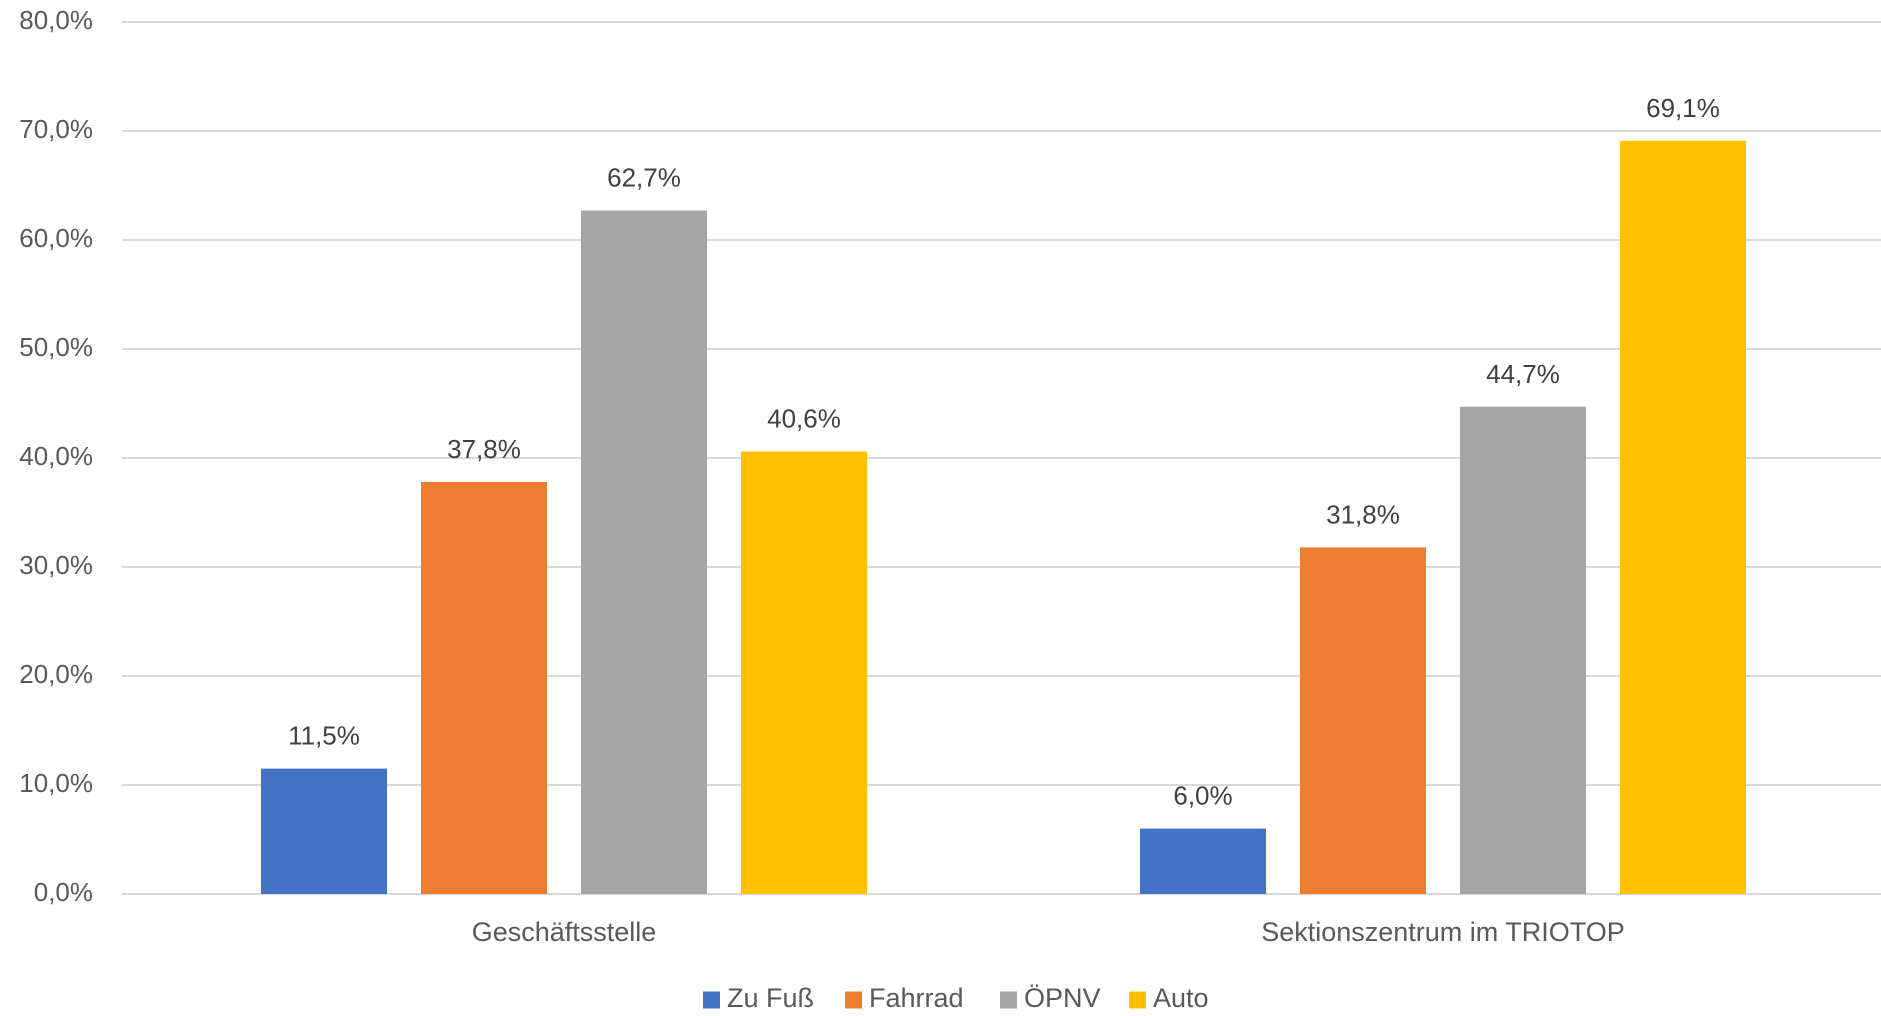 The image size is (1881, 1016). What do you see at coordinates (1683, 108) in the screenshot?
I see `data-label: 69,1%` at bounding box center [1683, 108].